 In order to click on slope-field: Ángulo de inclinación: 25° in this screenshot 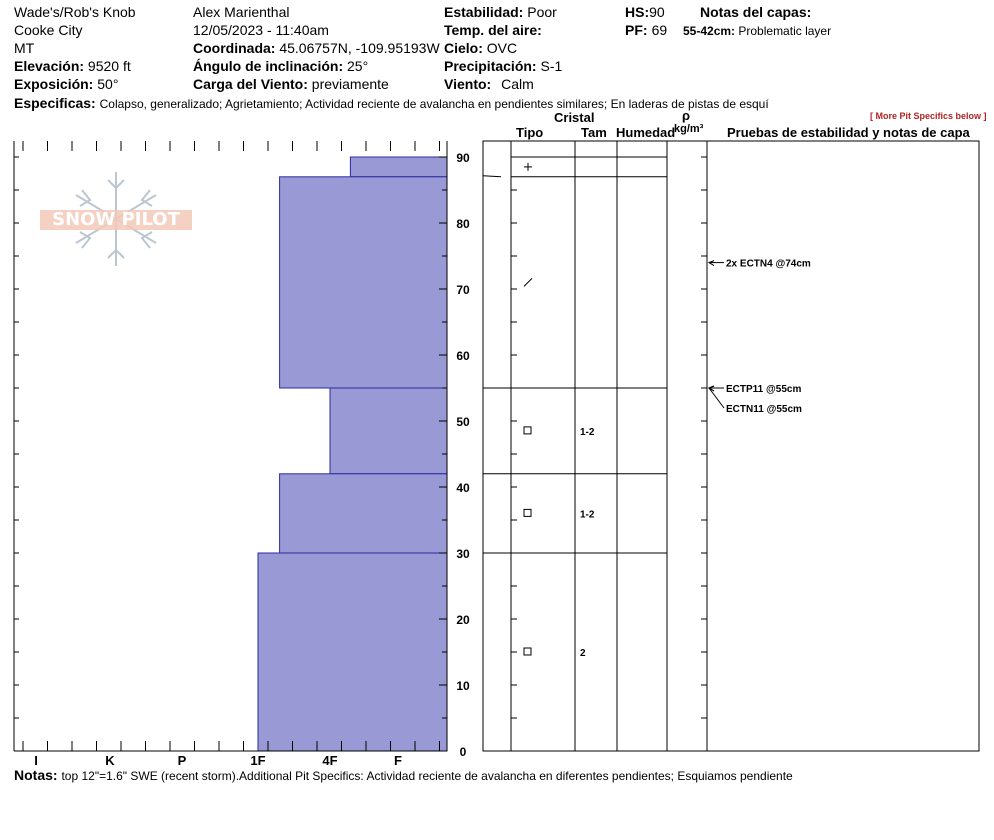, I will do `click(280, 66)`.